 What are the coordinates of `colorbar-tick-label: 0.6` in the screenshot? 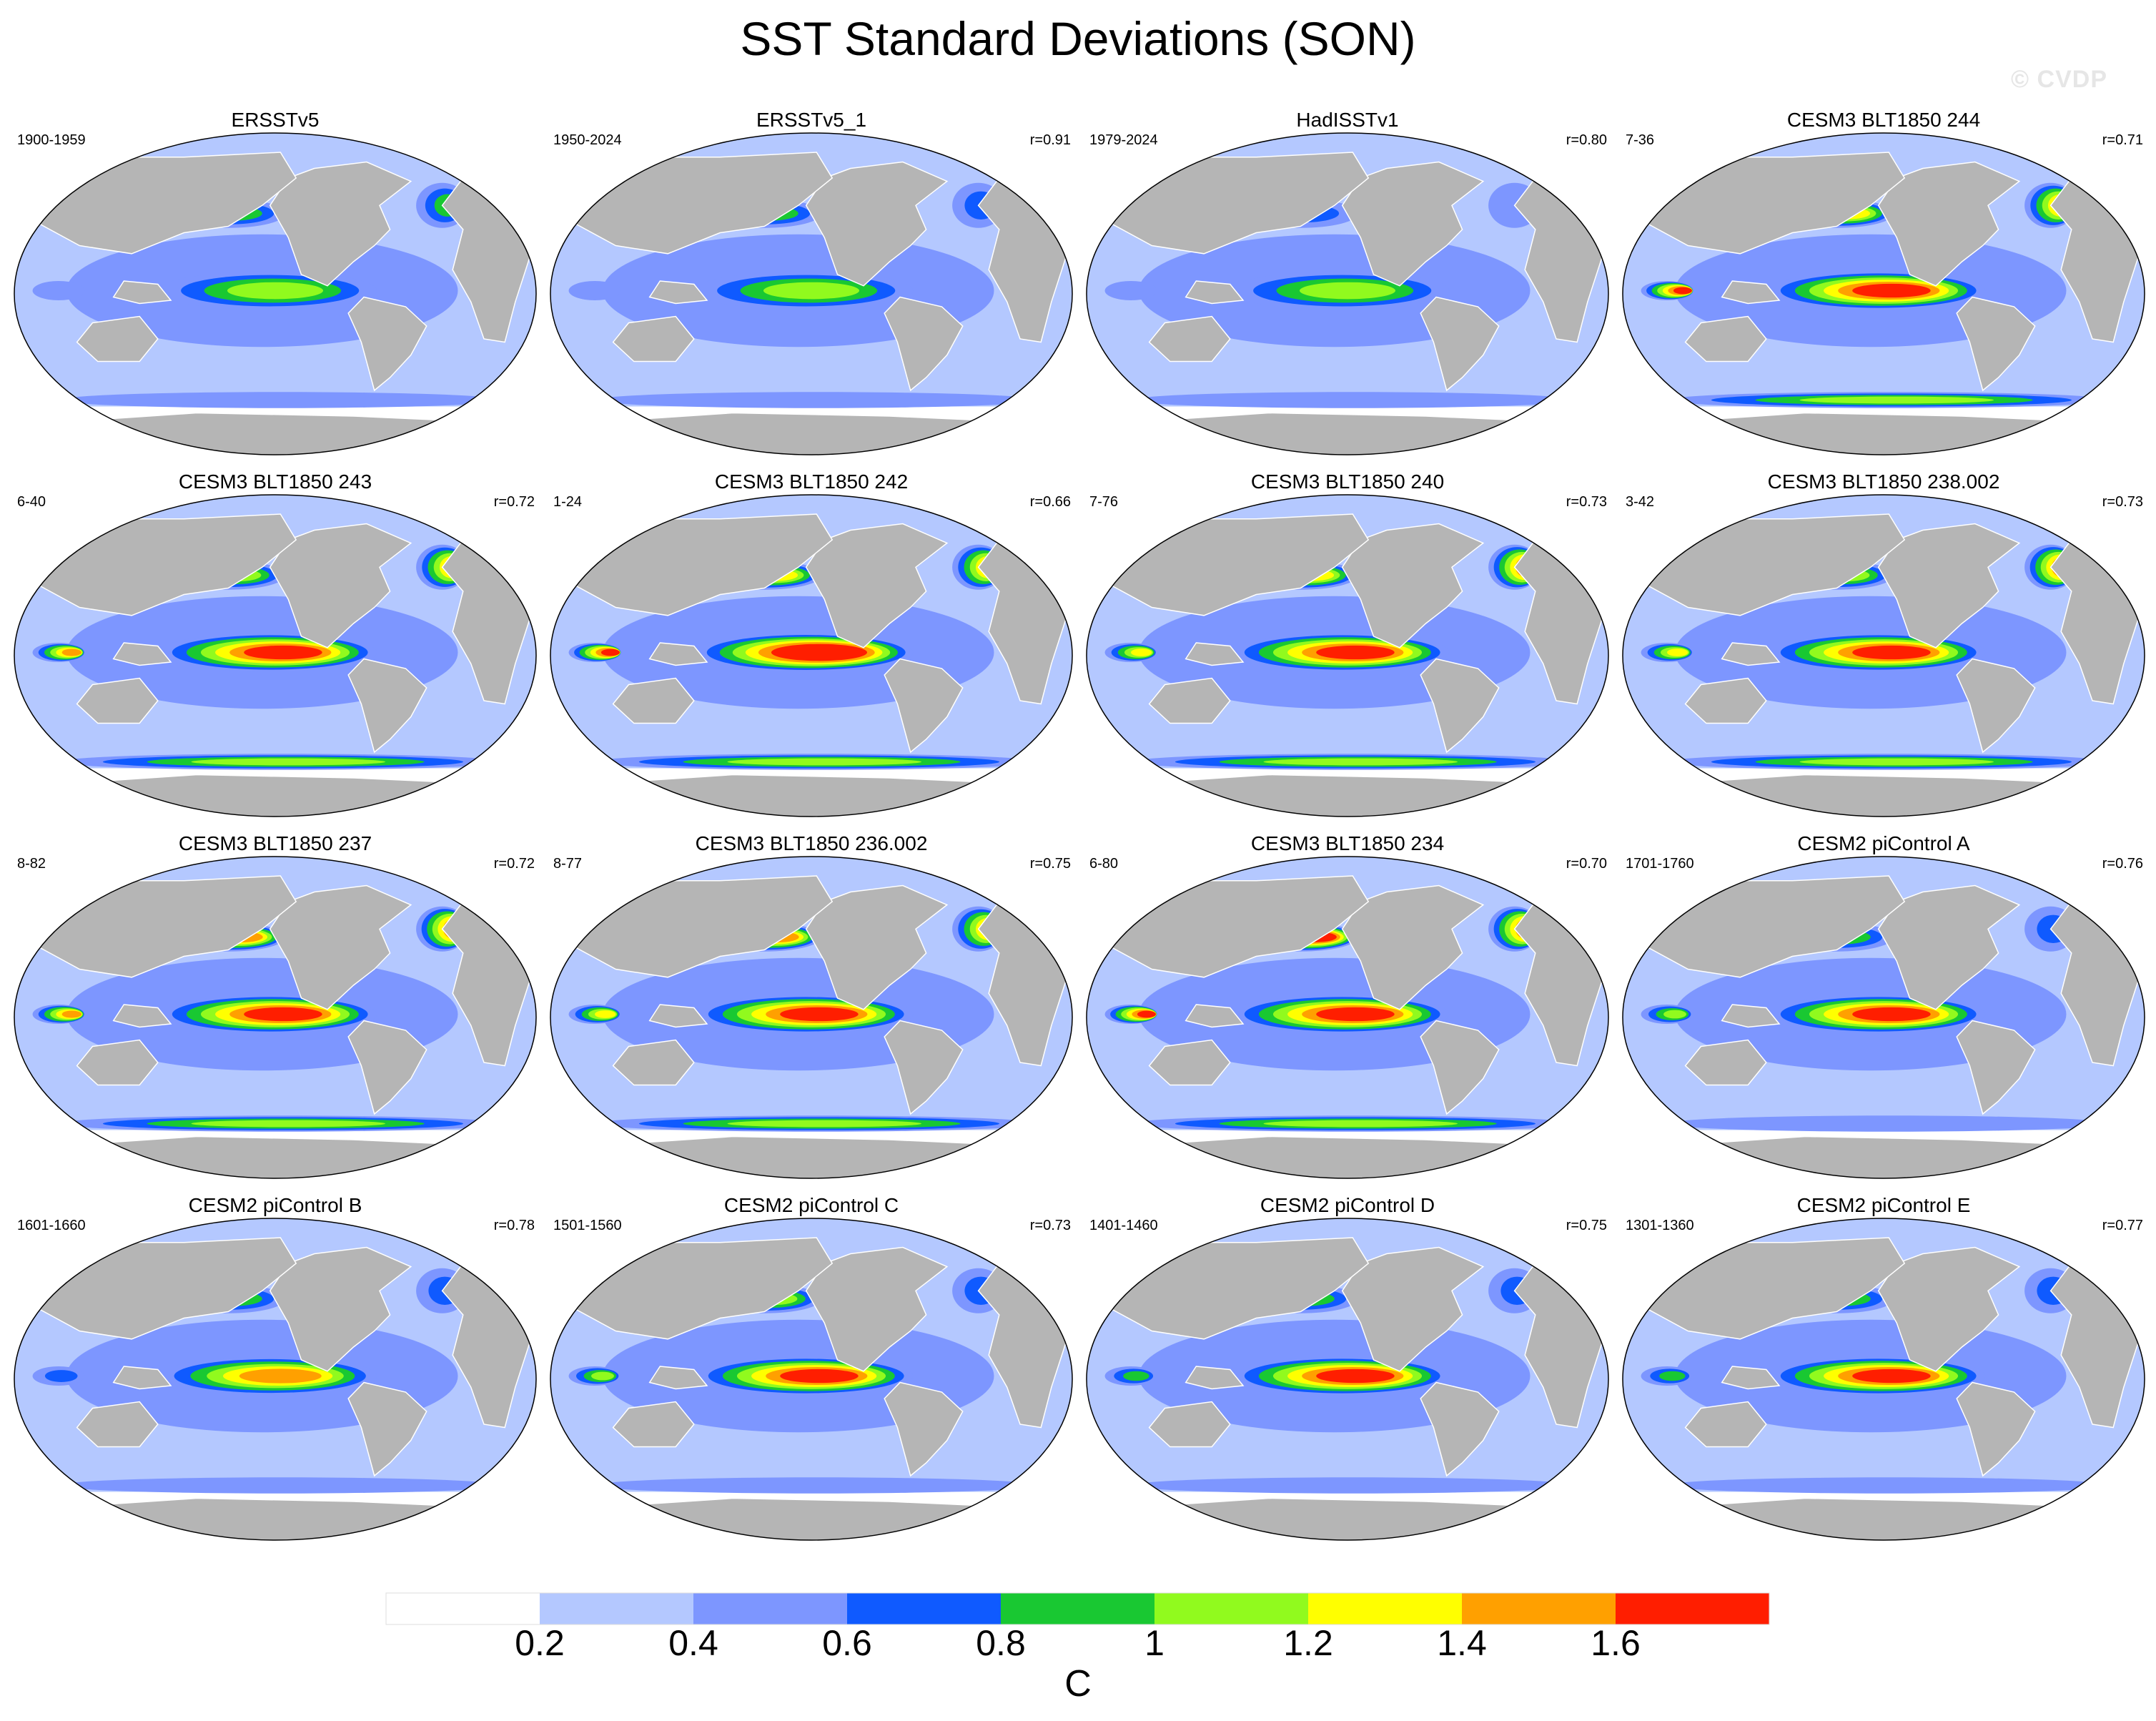 It's located at (847, 1643).